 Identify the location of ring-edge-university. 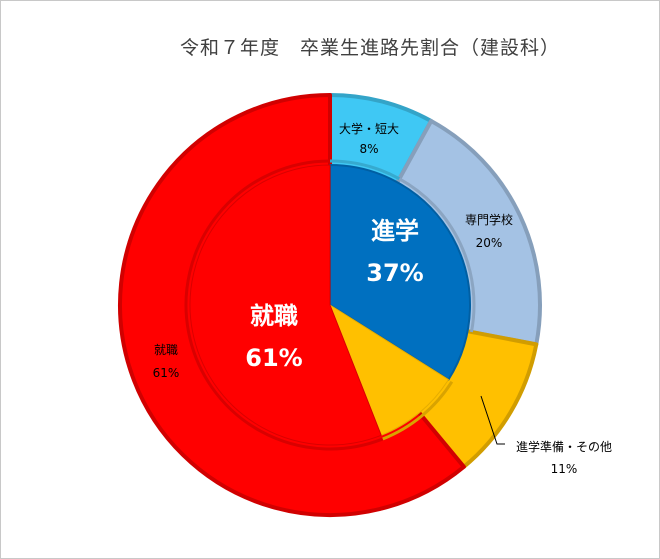
(365, 170).